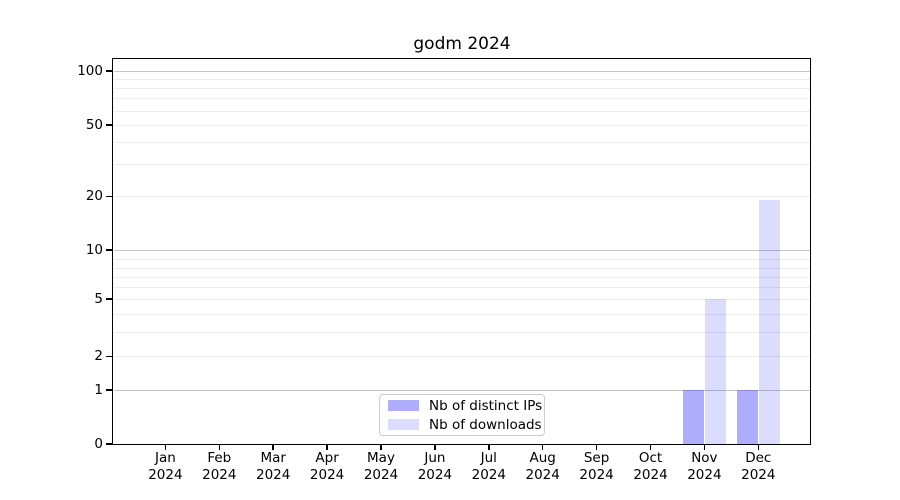 This screenshot has width=900, height=500. What do you see at coordinates (98, 443) in the screenshot?
I see `y-tick-label: 0` at bounding box center [98, 443].